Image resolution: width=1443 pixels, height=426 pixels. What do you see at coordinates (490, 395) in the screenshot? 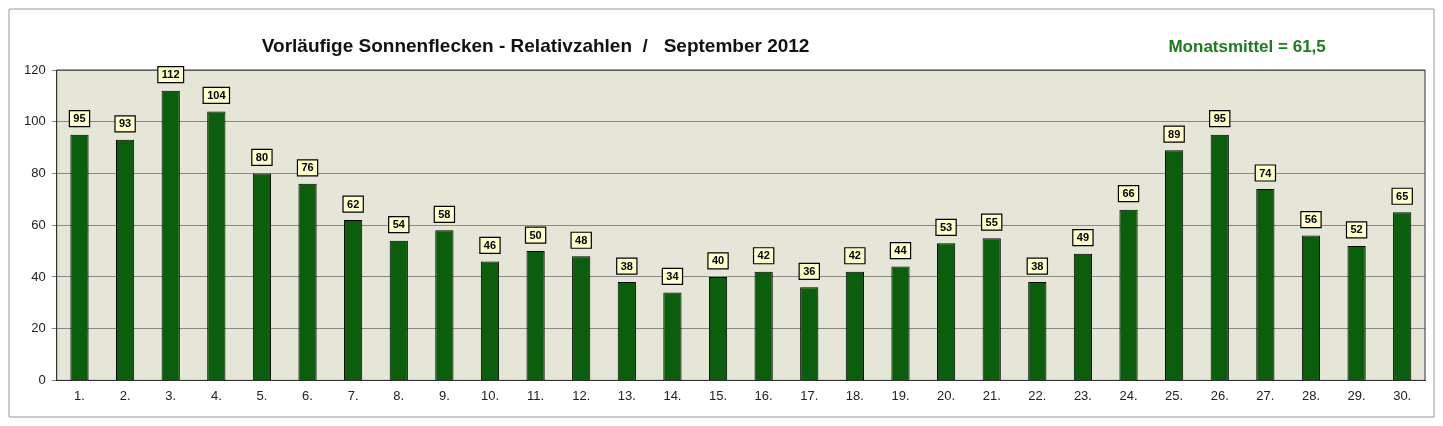
I see `x-tick-label: 10.` at bounding box center [490, 395].